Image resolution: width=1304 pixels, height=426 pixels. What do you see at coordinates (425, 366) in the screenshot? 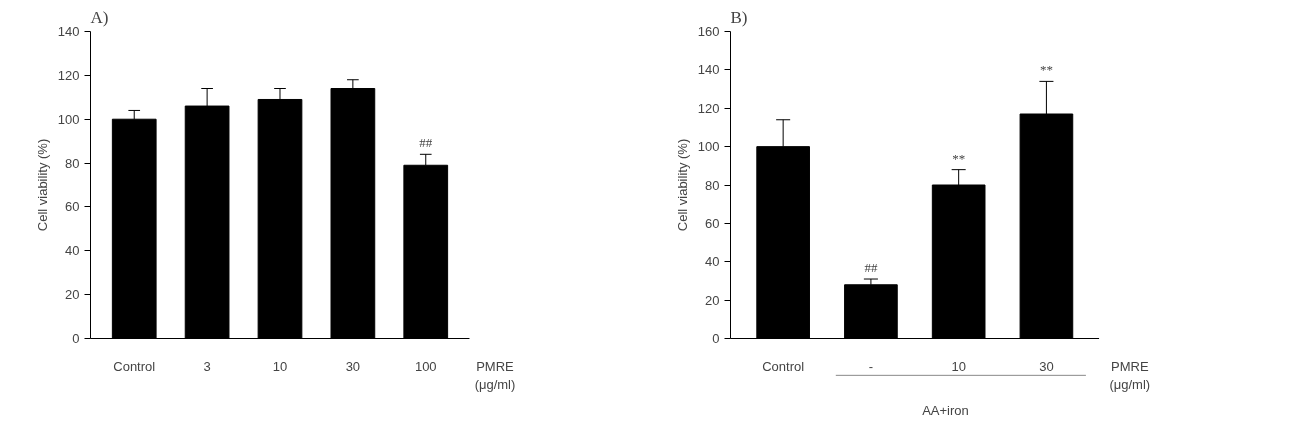
I see `x-tick-label: 100` at bounding box center [425, 366].